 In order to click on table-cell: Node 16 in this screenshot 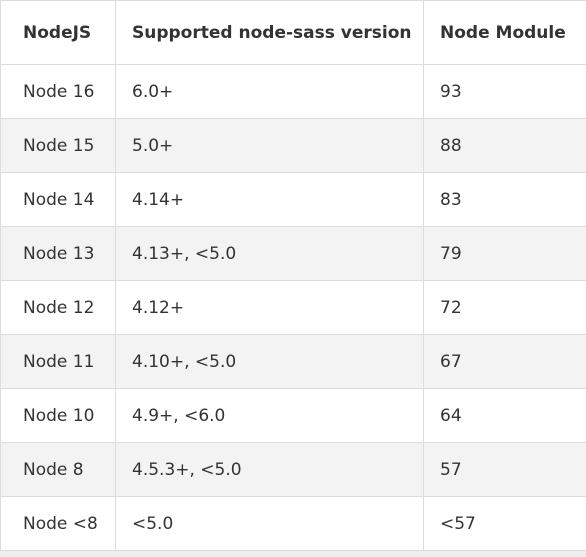, I will do `click(58, 92)`.